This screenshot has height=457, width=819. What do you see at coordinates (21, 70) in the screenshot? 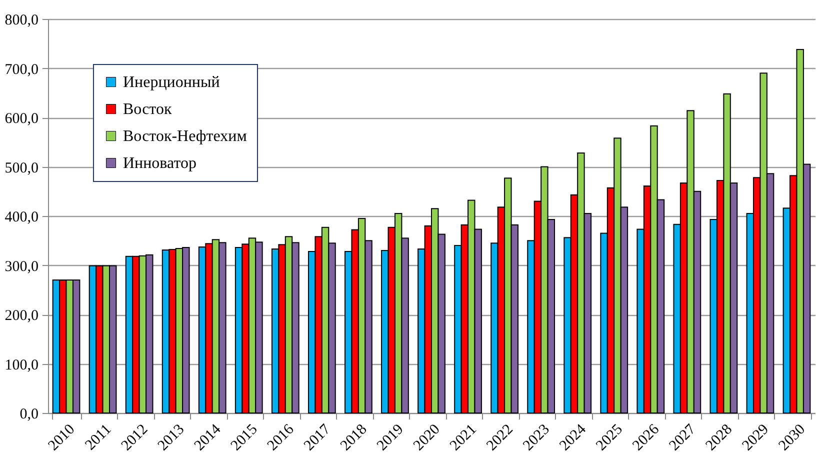
I see `y-tick-label: 700,0` at bounding box center [21, 70].